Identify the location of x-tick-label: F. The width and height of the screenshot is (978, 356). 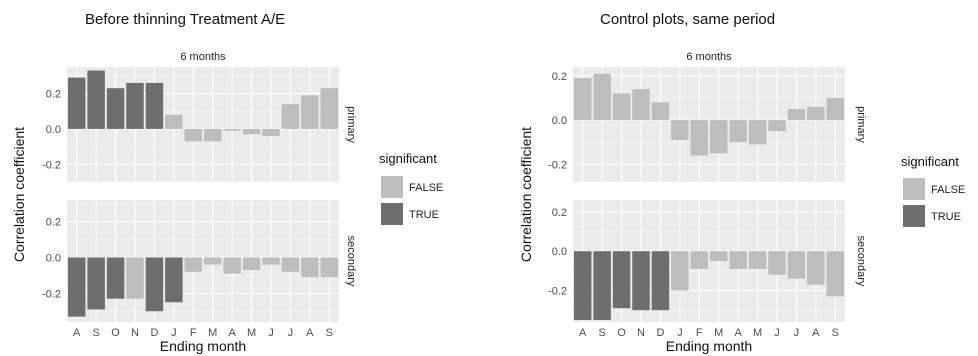
(193, 333).